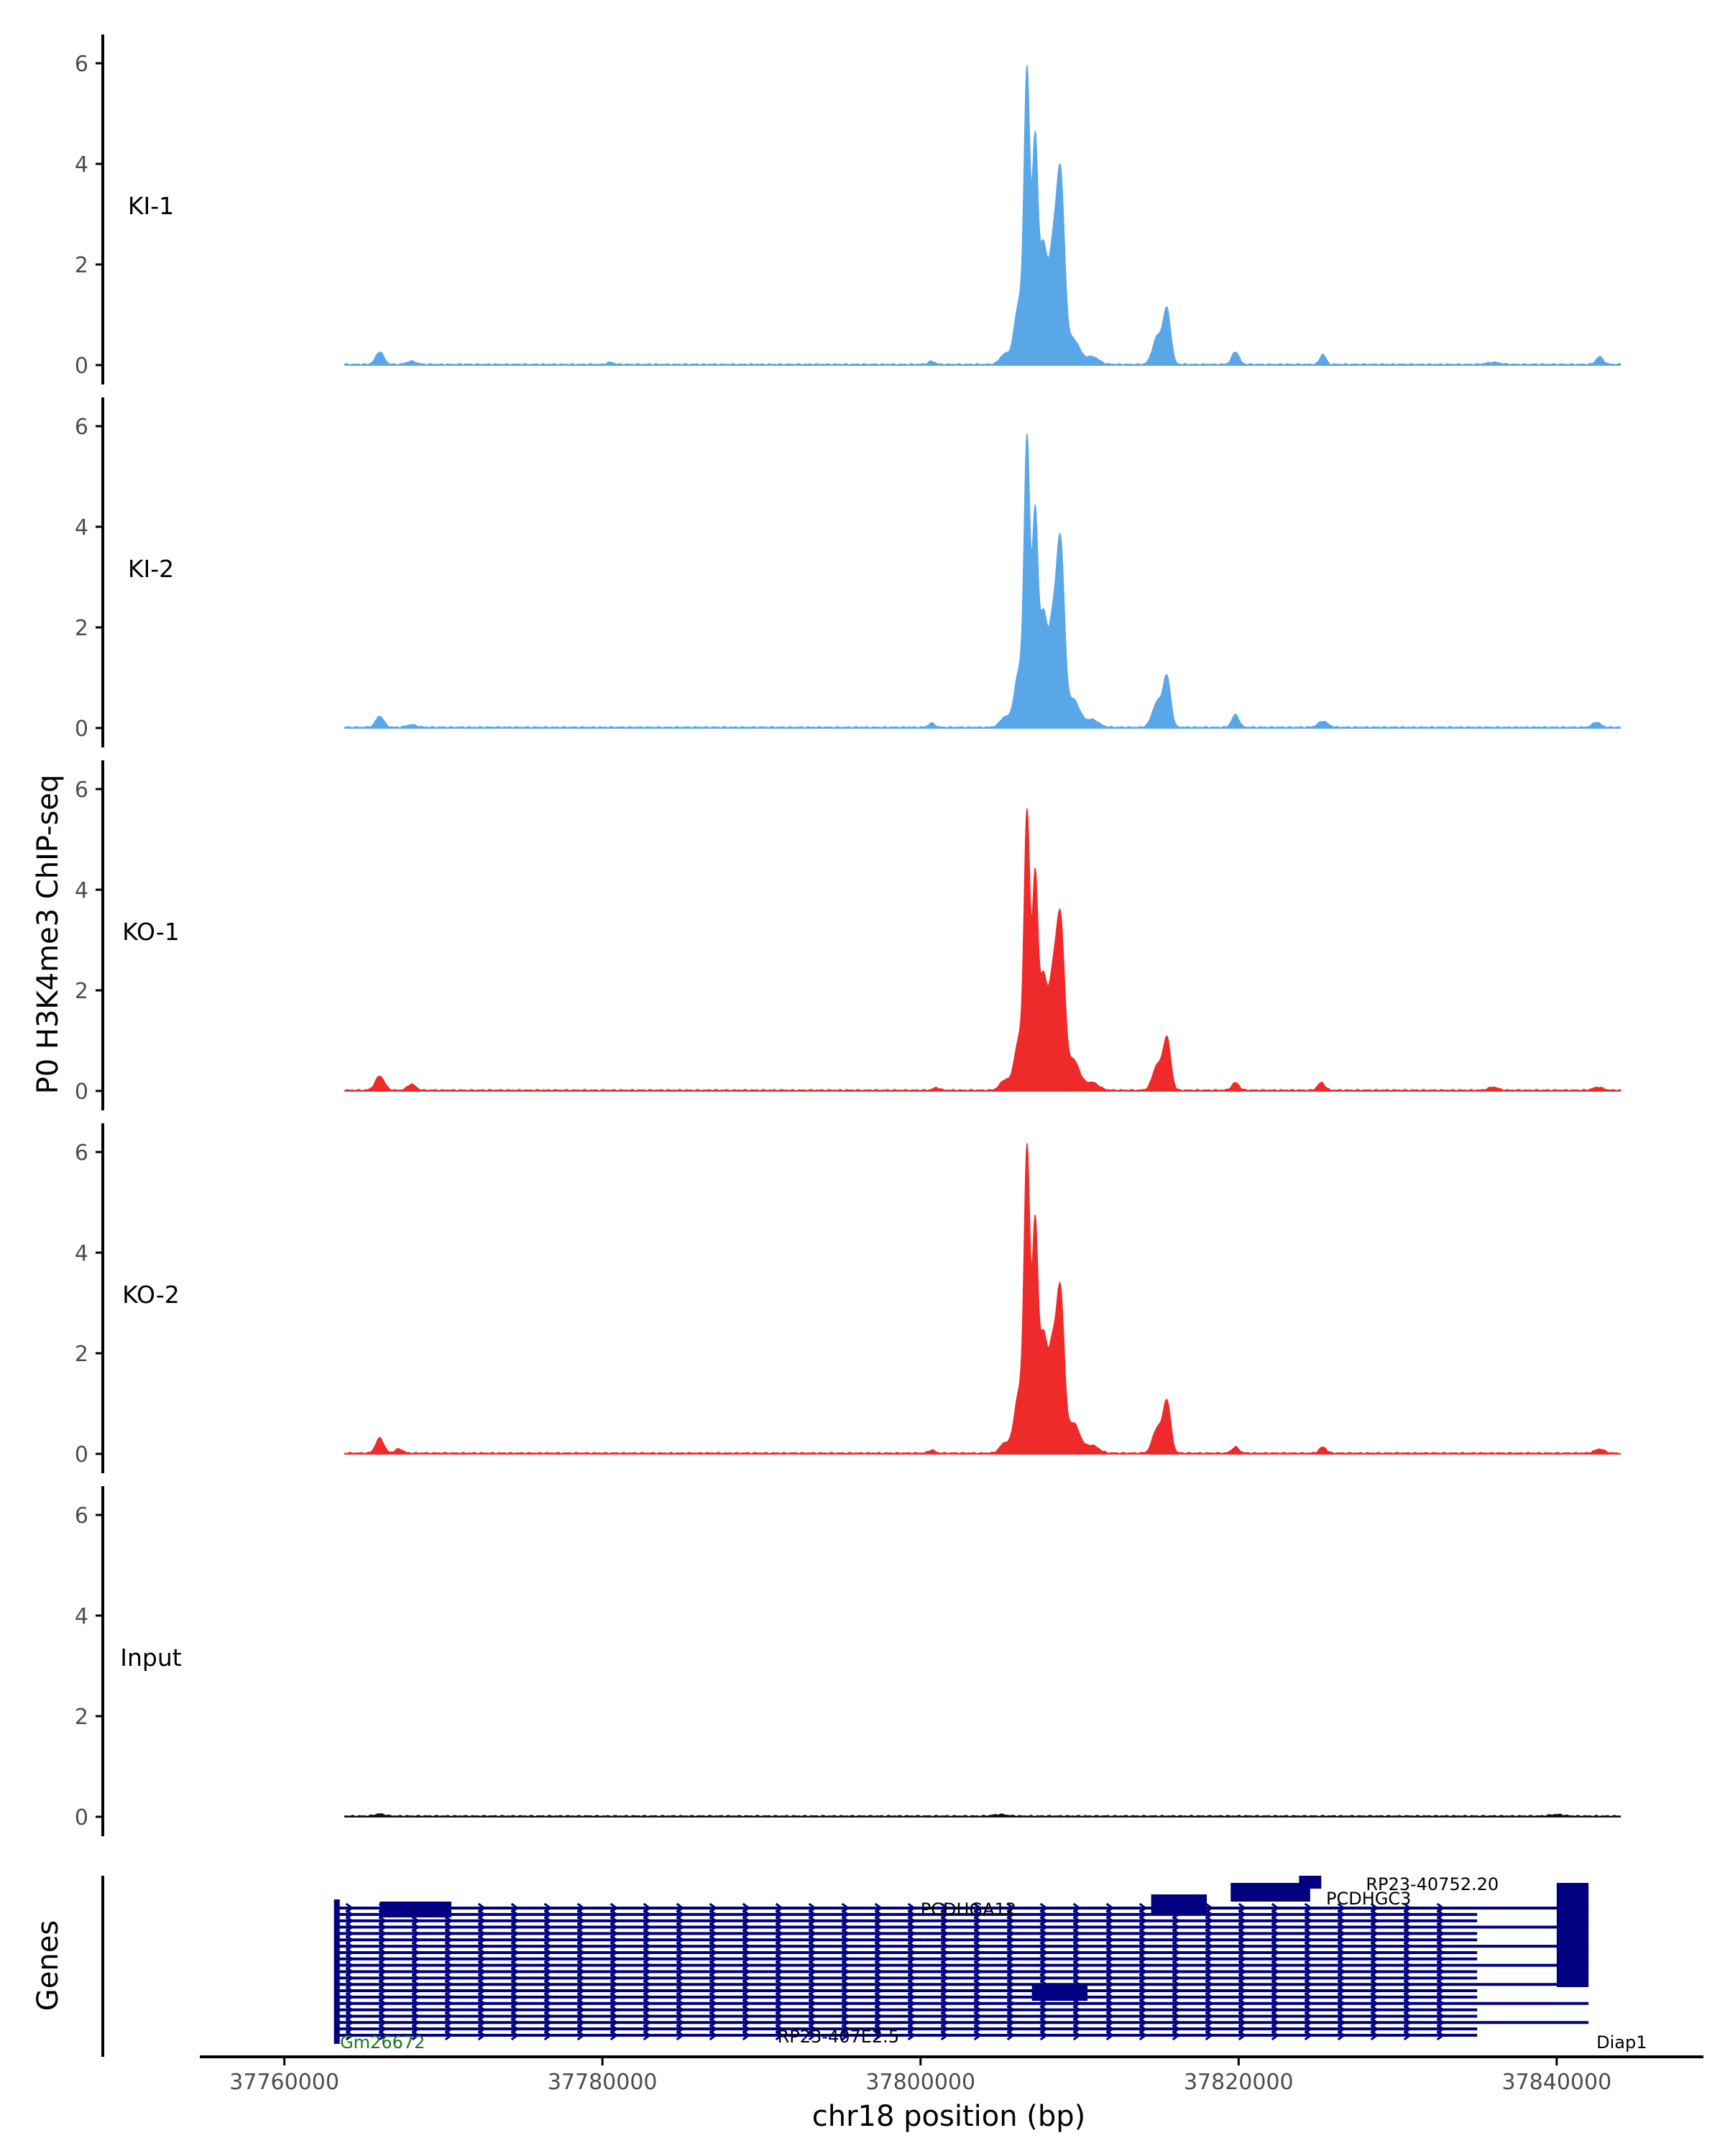 The height and width of the screenshot is (2156, 1725). I want to click on track-ko-2: 0 2 4 6 KO-2, so click(848, 1298).